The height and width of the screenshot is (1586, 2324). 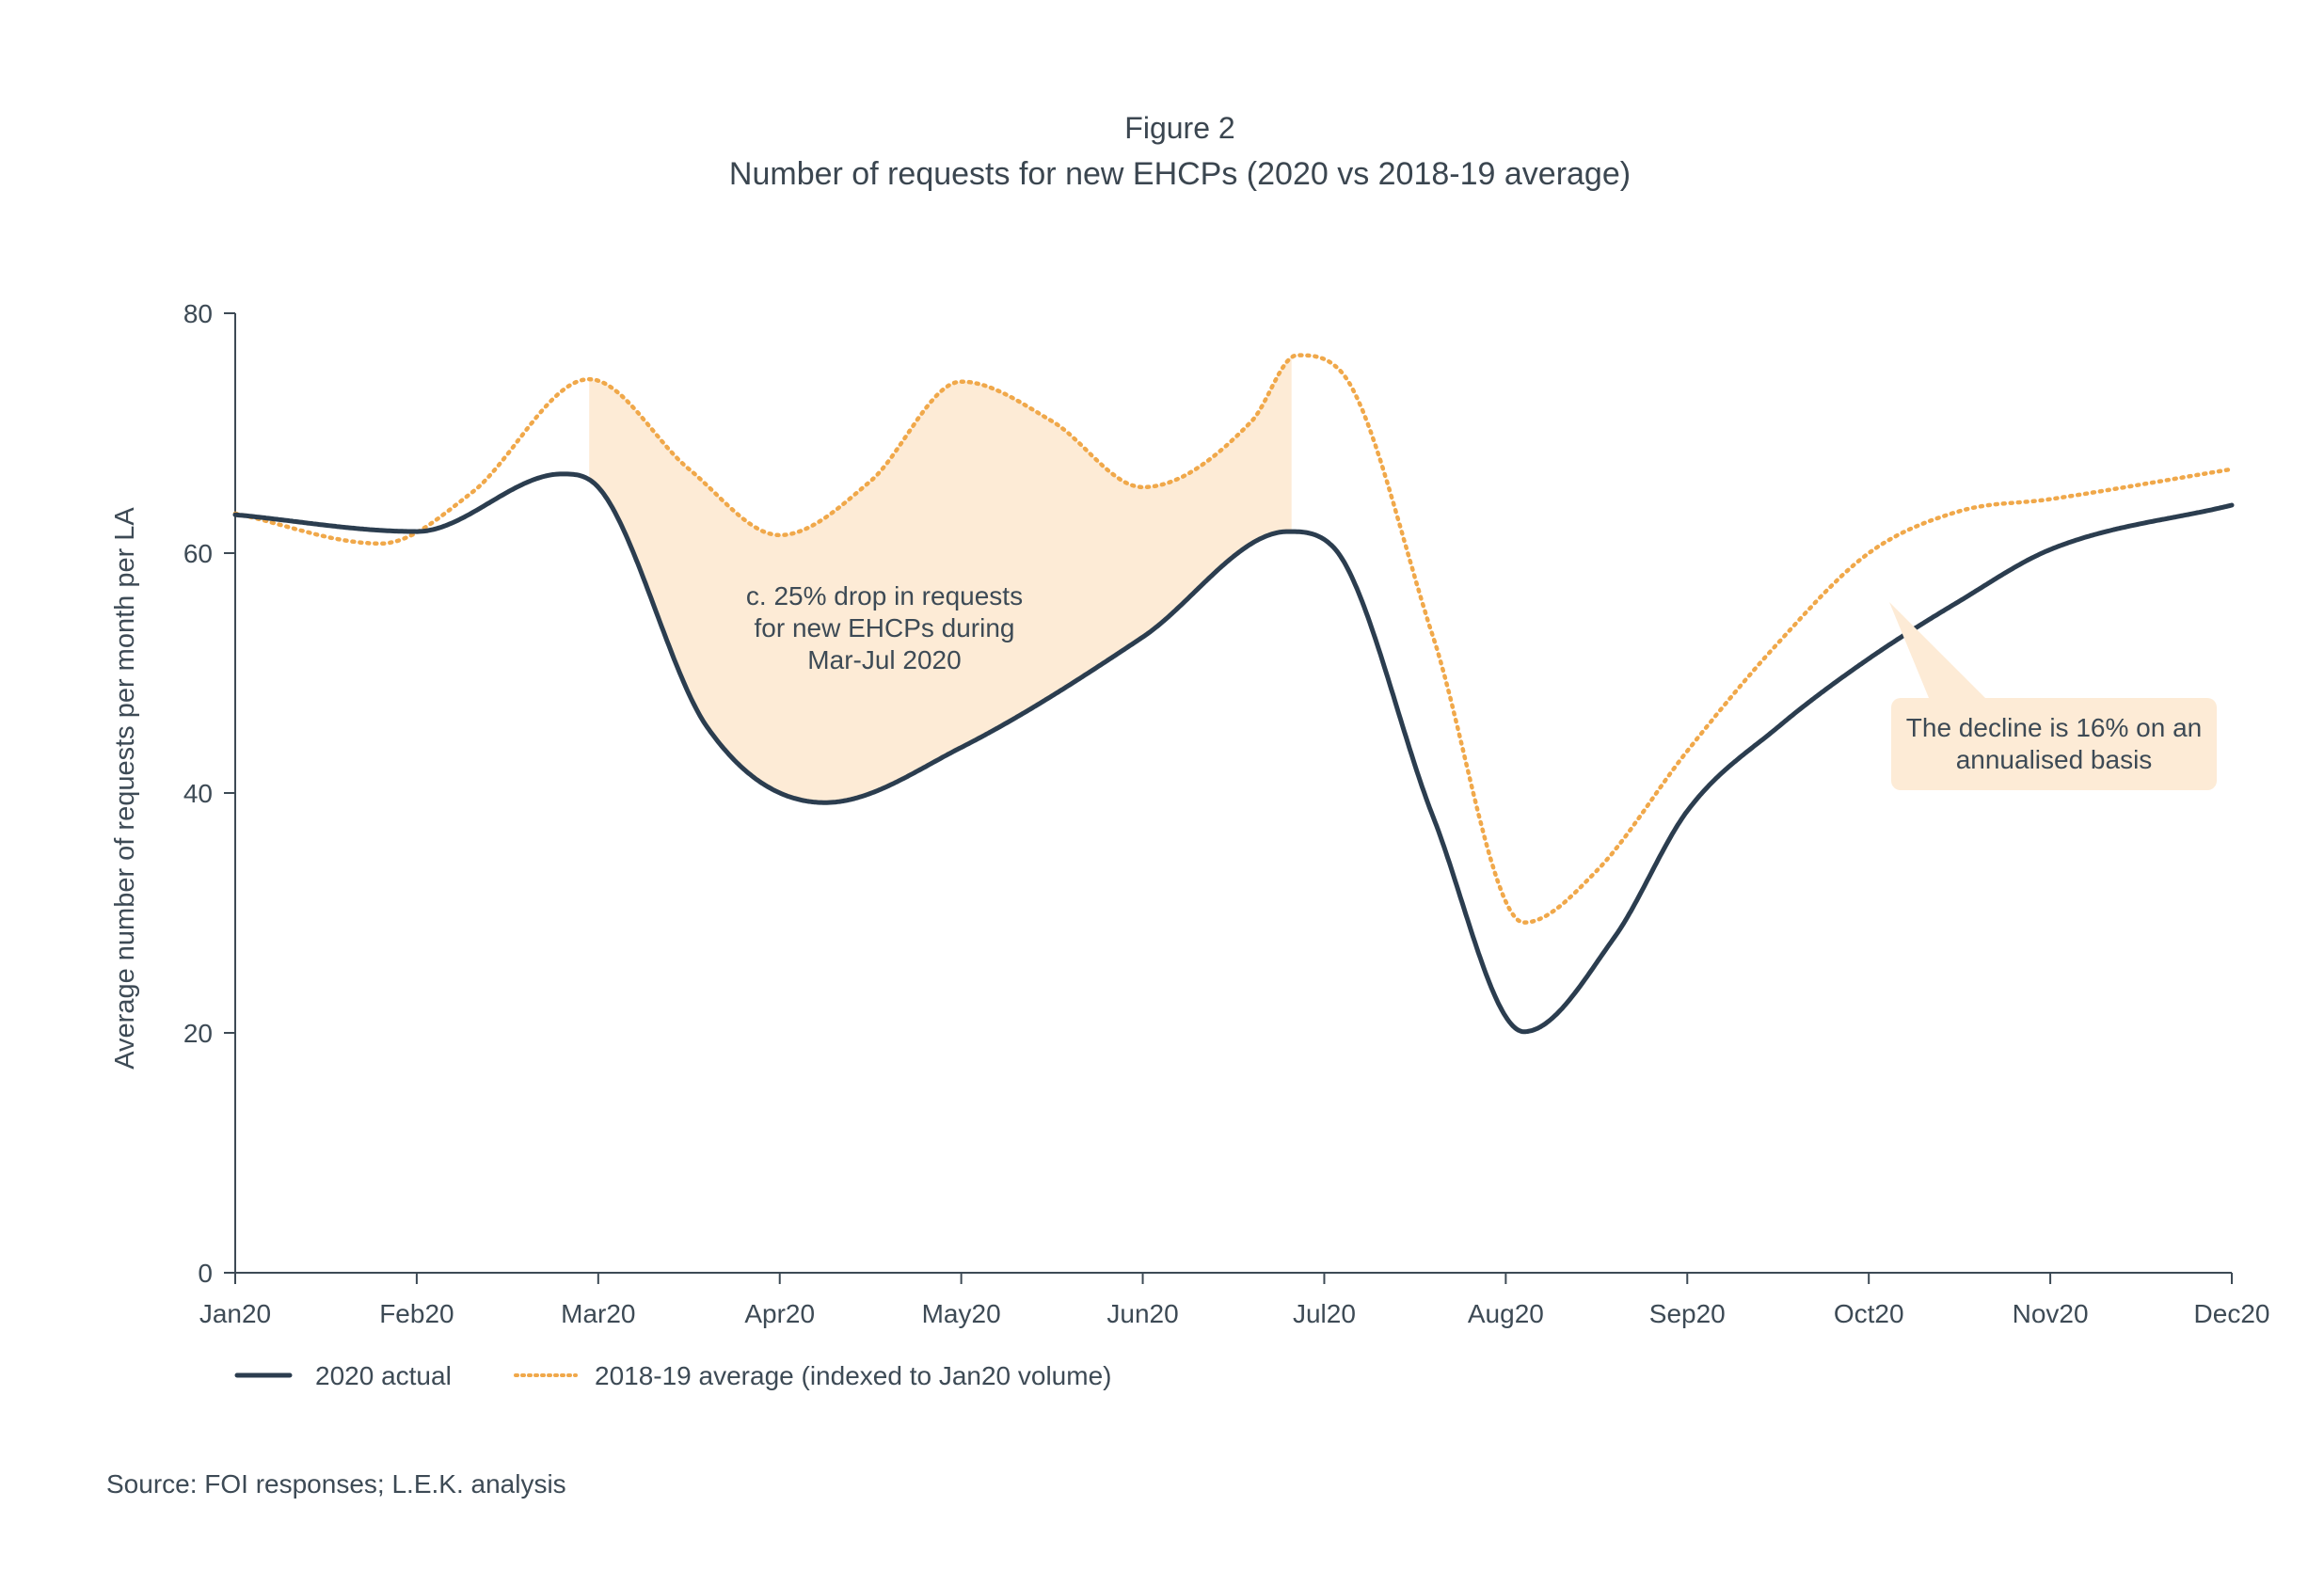 What do you see at coordinates (2232, 1313) in the screenshot?
I see `x-tick-label: Dec20` at bounding box center [2232, 1313].